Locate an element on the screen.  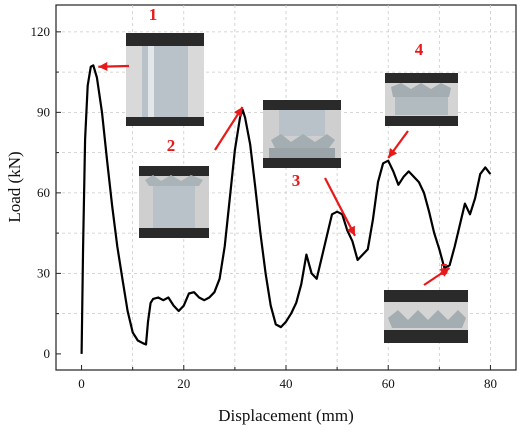
y-tick-label: 120 is located at coordinates (41, 31).